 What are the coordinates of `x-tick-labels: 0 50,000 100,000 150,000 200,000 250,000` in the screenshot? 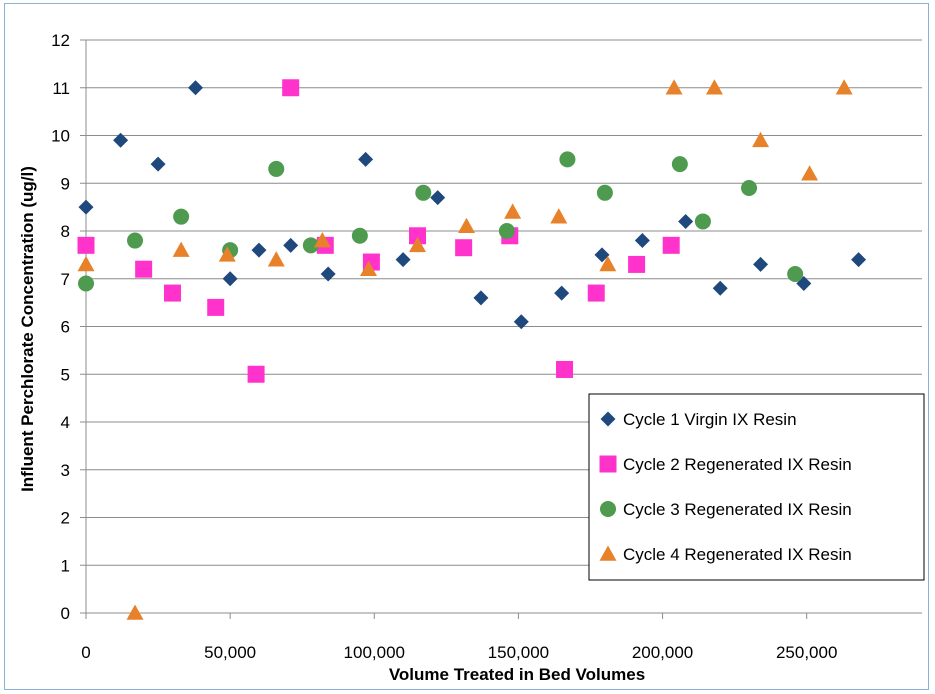 It's located at (459, 652).